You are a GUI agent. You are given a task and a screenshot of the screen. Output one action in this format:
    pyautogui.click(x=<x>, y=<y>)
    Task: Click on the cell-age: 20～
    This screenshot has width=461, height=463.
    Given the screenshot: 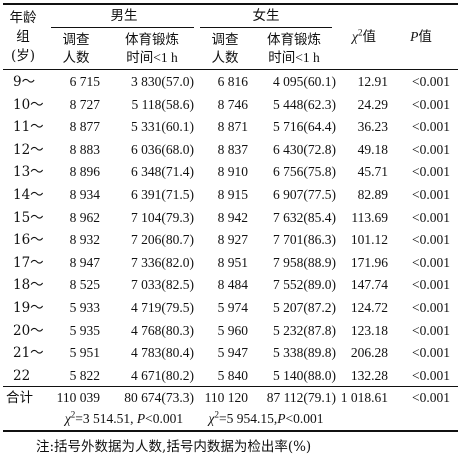 What is the action you would take?
    pyautogui.click(x=28, y=330)
    